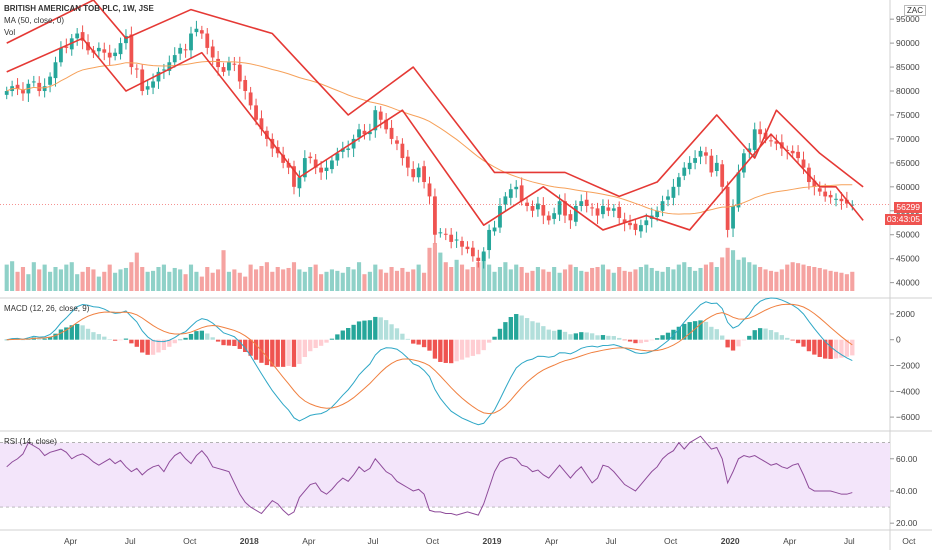 This screenshot has height=550, width=932. Describe the element at coordinates (70, 541) in the screenshot. I see `x-axis-label: Apr` at that location.